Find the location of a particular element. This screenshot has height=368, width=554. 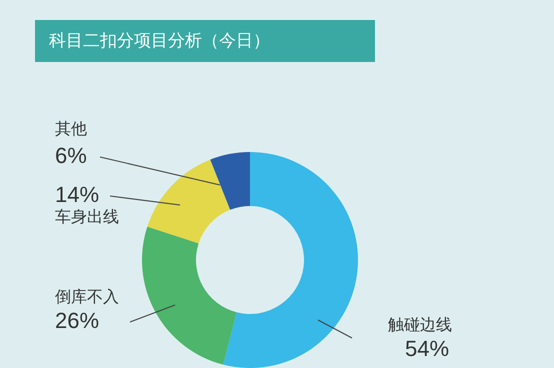

data-label: 26% is located at coordinates (77, 321).